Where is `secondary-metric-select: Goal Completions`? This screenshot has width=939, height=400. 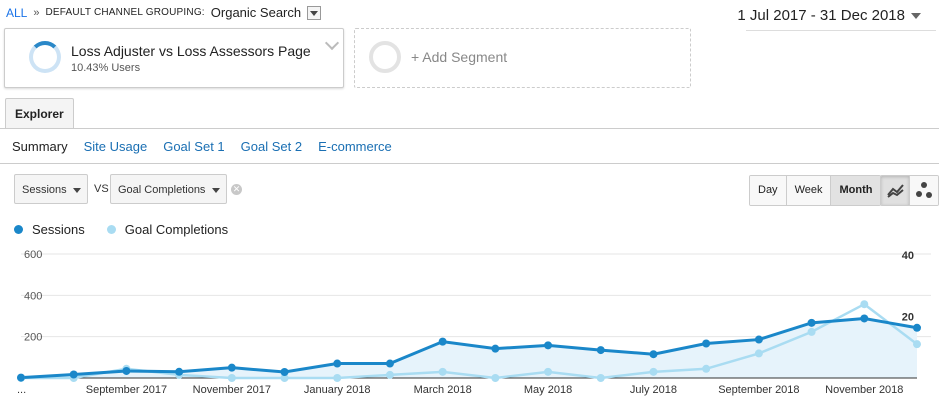 secondary-metric-select: Goal Completions is located at coordinates (168, 189).